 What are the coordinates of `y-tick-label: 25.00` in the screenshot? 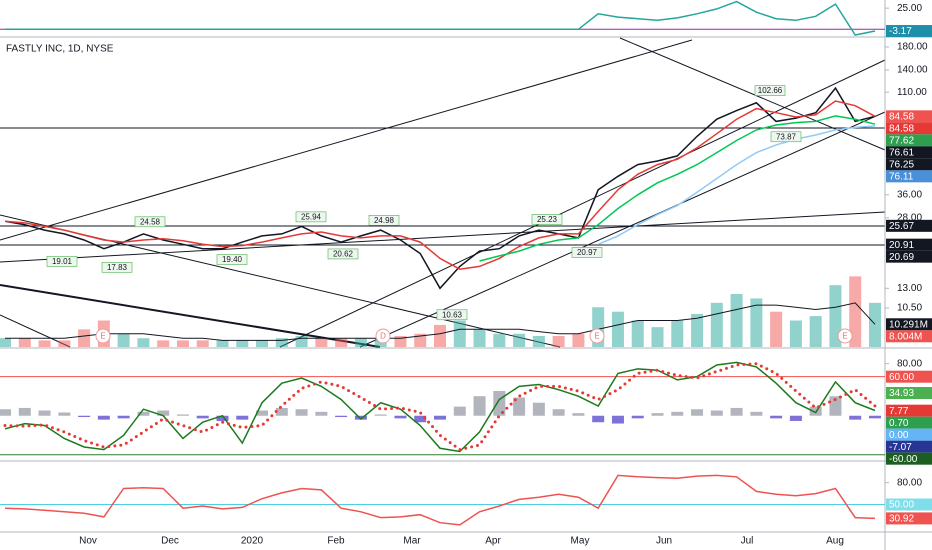 It's located at (909, 8).